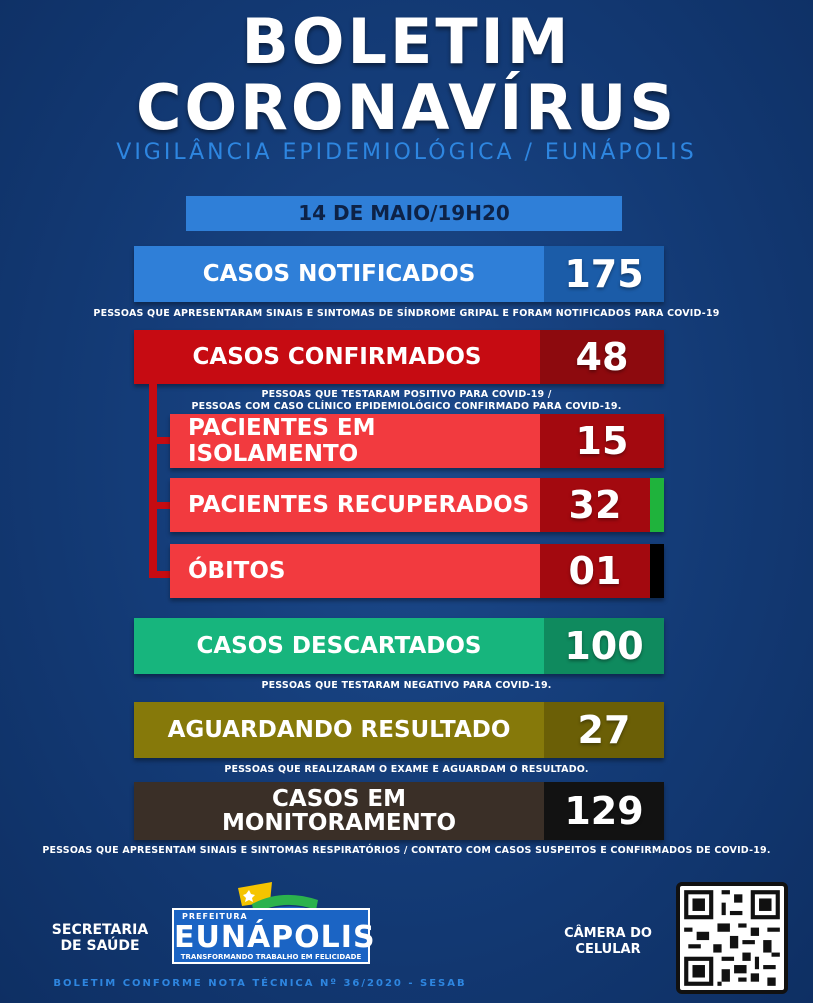 The image size is (813, 1003). Describe the element at coordinates (100, 946) in the screenshot. I see `secretaria-line2: DE SAÚDE` at that location.